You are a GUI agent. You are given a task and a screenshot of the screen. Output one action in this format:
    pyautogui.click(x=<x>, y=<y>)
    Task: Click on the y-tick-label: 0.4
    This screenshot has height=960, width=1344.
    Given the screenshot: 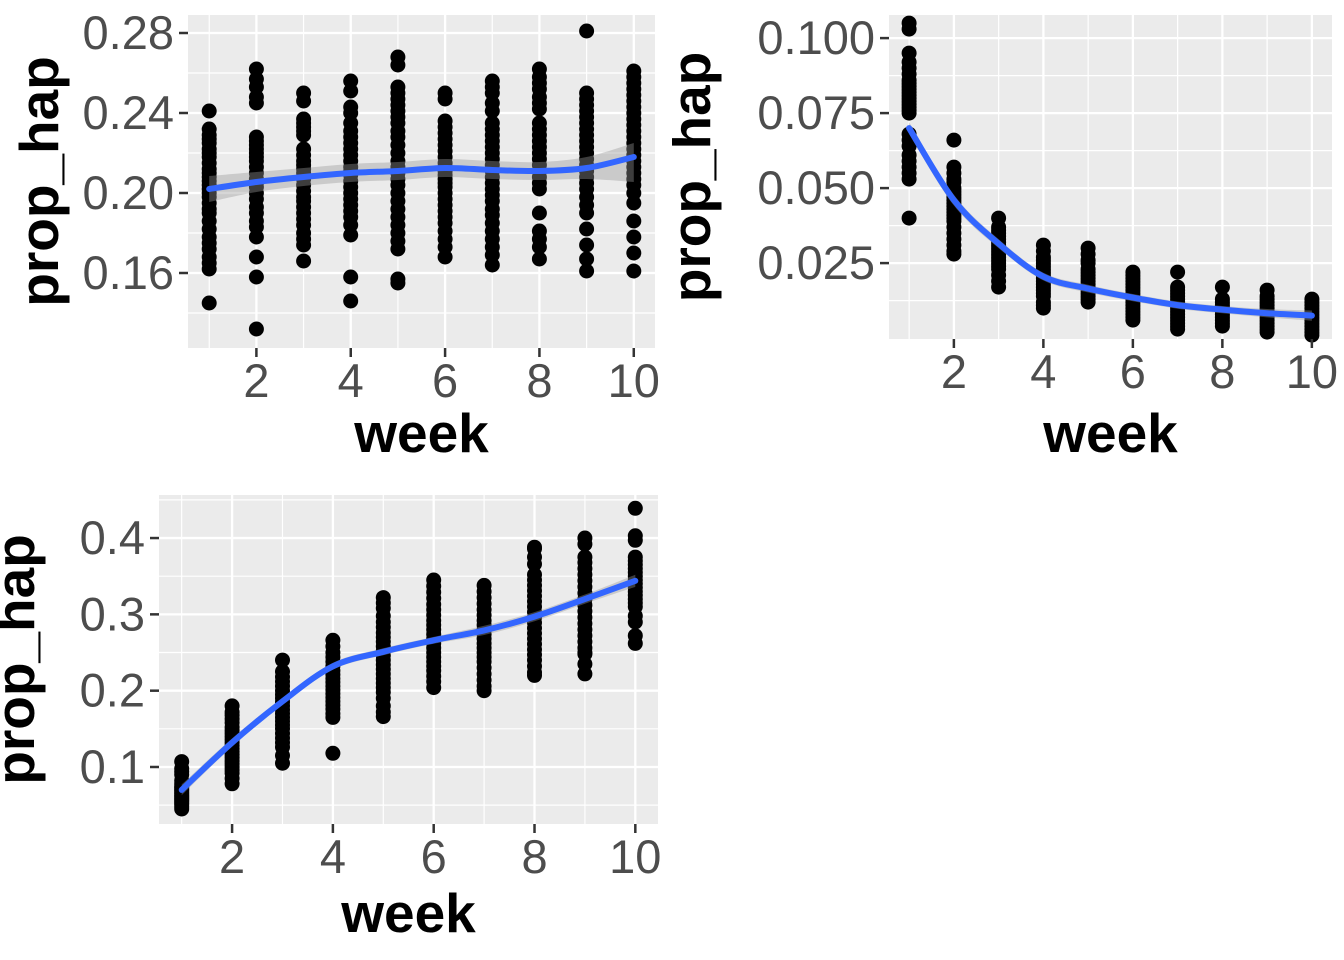 What is the action you would take?
    pyautogui.click(x=112, y=537)
    